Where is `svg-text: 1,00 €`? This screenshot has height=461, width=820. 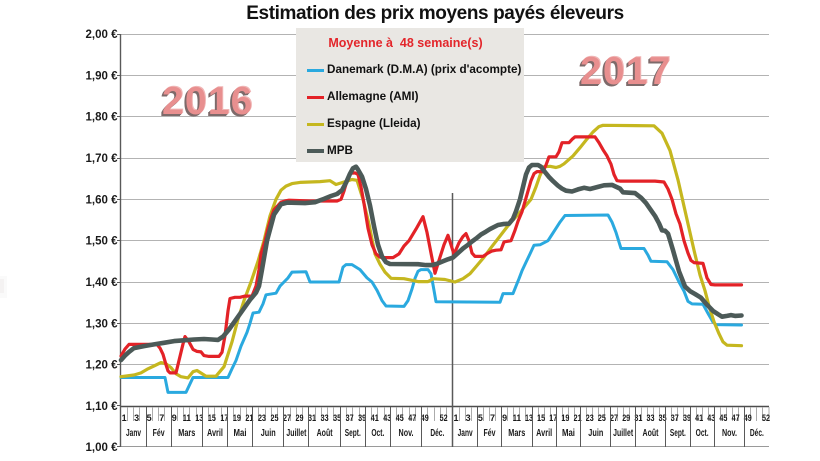 svg-text: 1,00 € is located at coordinates (102, 448).